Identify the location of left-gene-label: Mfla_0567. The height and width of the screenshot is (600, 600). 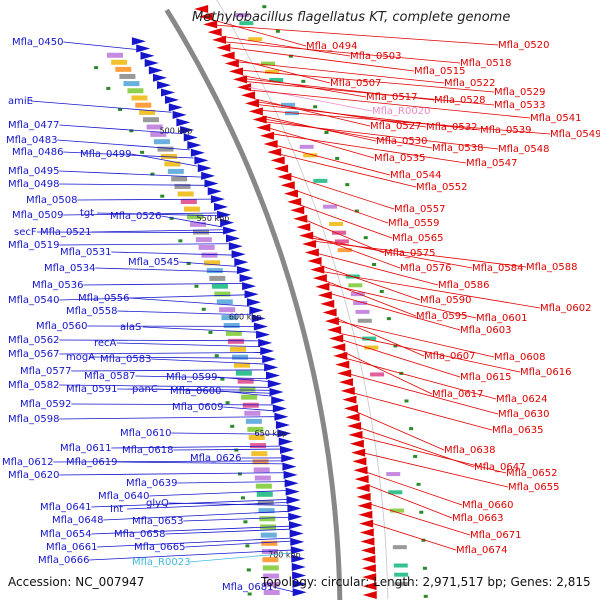
(34, 354).